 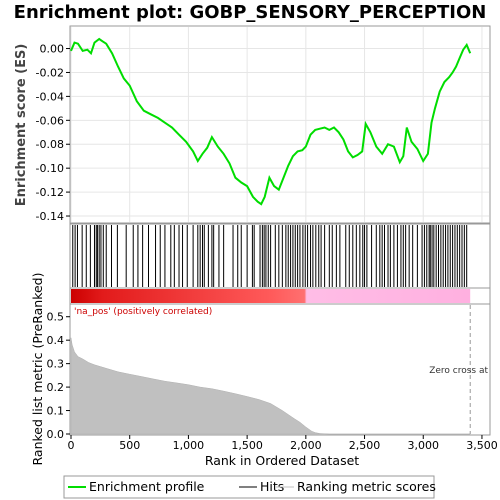 I want to click on es-y-tick-label: 0.00, so click(x=52, y=49).